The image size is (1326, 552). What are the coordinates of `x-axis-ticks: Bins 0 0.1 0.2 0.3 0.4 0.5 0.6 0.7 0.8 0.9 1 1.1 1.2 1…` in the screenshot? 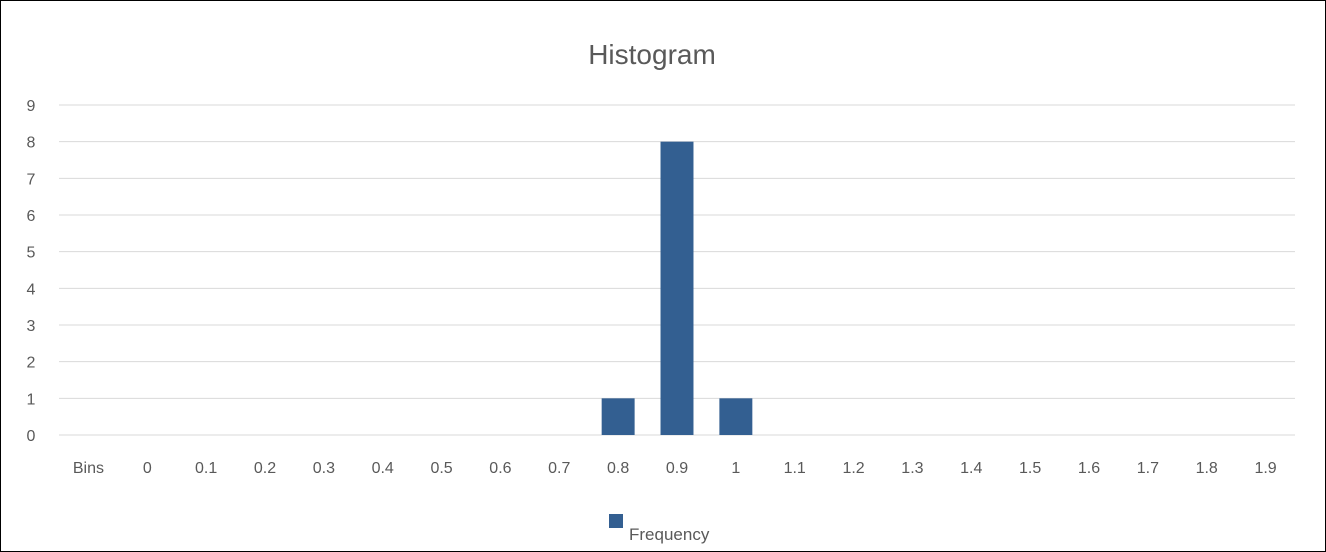 It's located at (675, 468).